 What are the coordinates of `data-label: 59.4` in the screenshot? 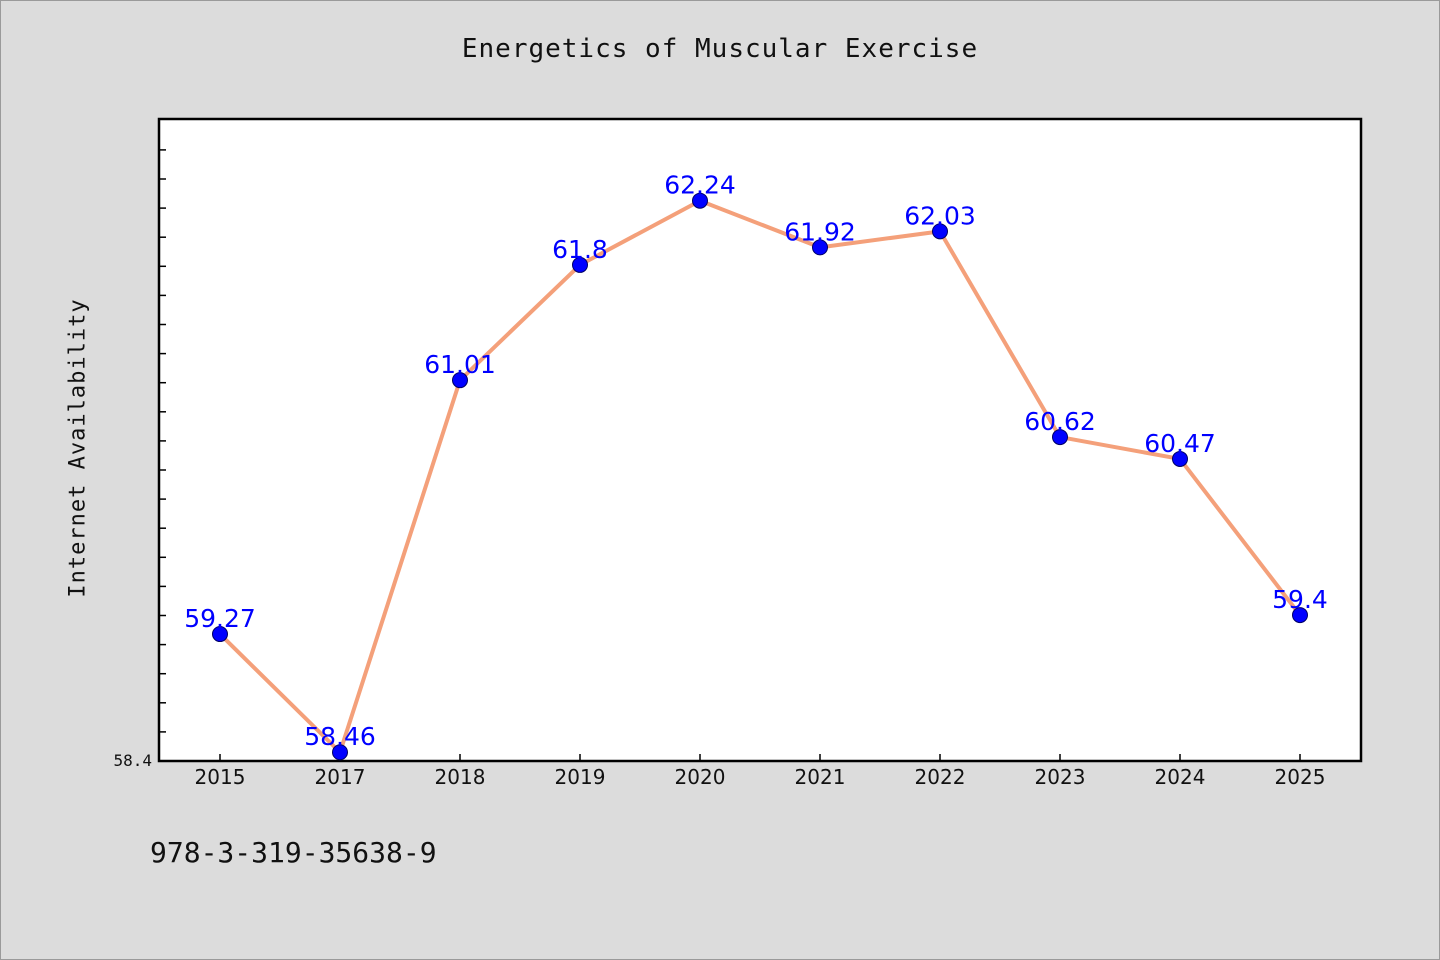 It's located at (1300, 599).